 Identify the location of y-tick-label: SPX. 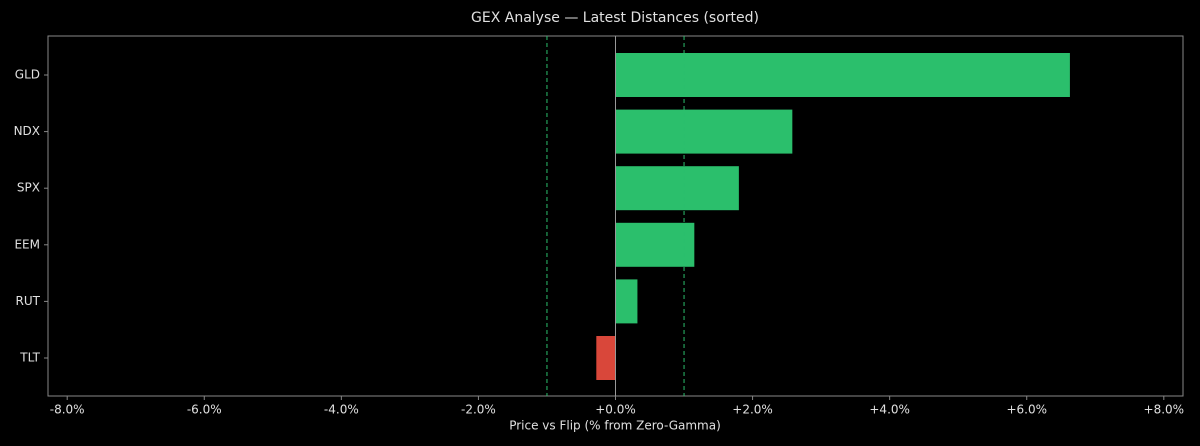
(28, 188).